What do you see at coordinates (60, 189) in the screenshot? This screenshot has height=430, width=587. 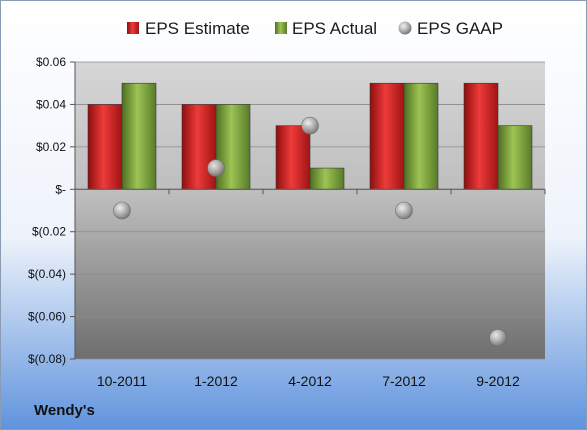 I see `y-tick-label: $-` at bounding box center [60, 189].